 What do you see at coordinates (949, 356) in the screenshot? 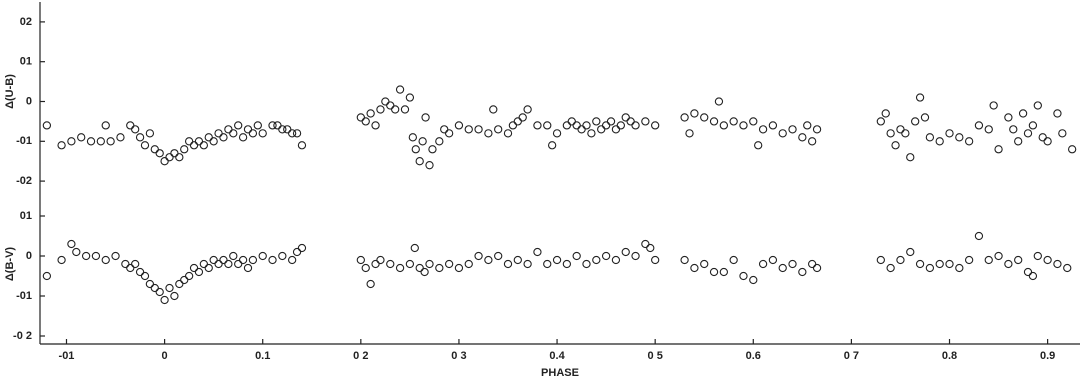
I see `x-tick-label: 0.8` at bounding box center [949, 356].